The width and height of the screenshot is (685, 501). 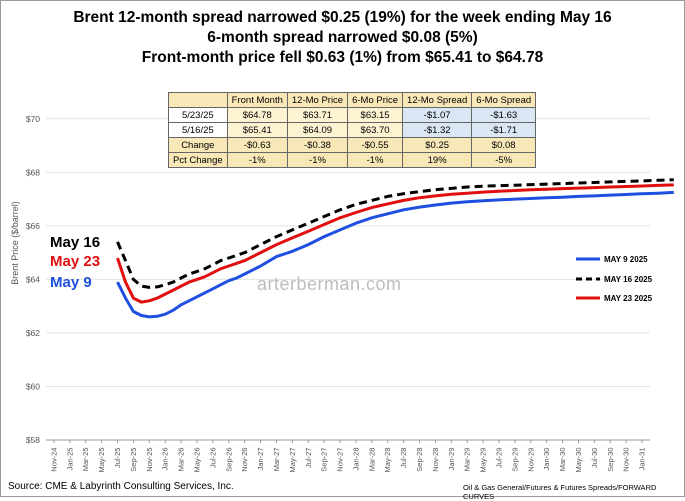 What do you see at coordinates (33, 226) in the screenshot?
I see `y-tick-label: $66` at bounding box center [33, 226].